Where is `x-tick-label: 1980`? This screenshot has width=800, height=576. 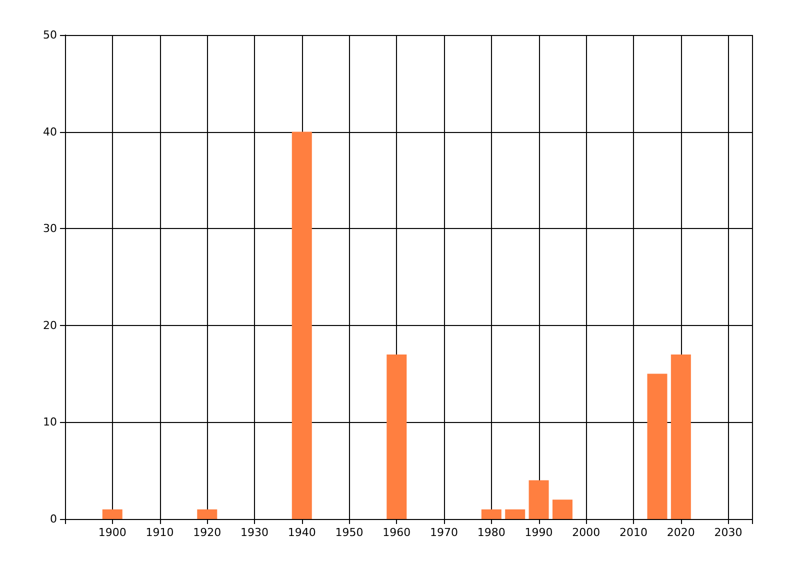 x-tick-label: 1980 is located at coordinates (491, 532).